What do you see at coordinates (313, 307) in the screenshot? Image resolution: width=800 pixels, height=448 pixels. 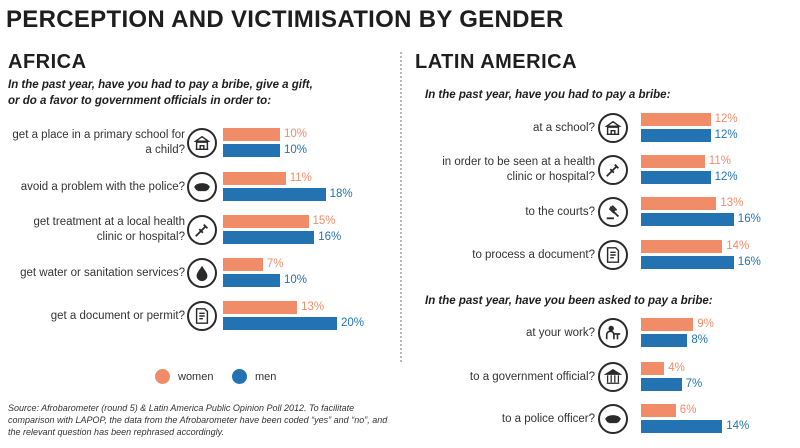 I see `chart0-row4-value-women: 13%` at bounding box center [313, 307].